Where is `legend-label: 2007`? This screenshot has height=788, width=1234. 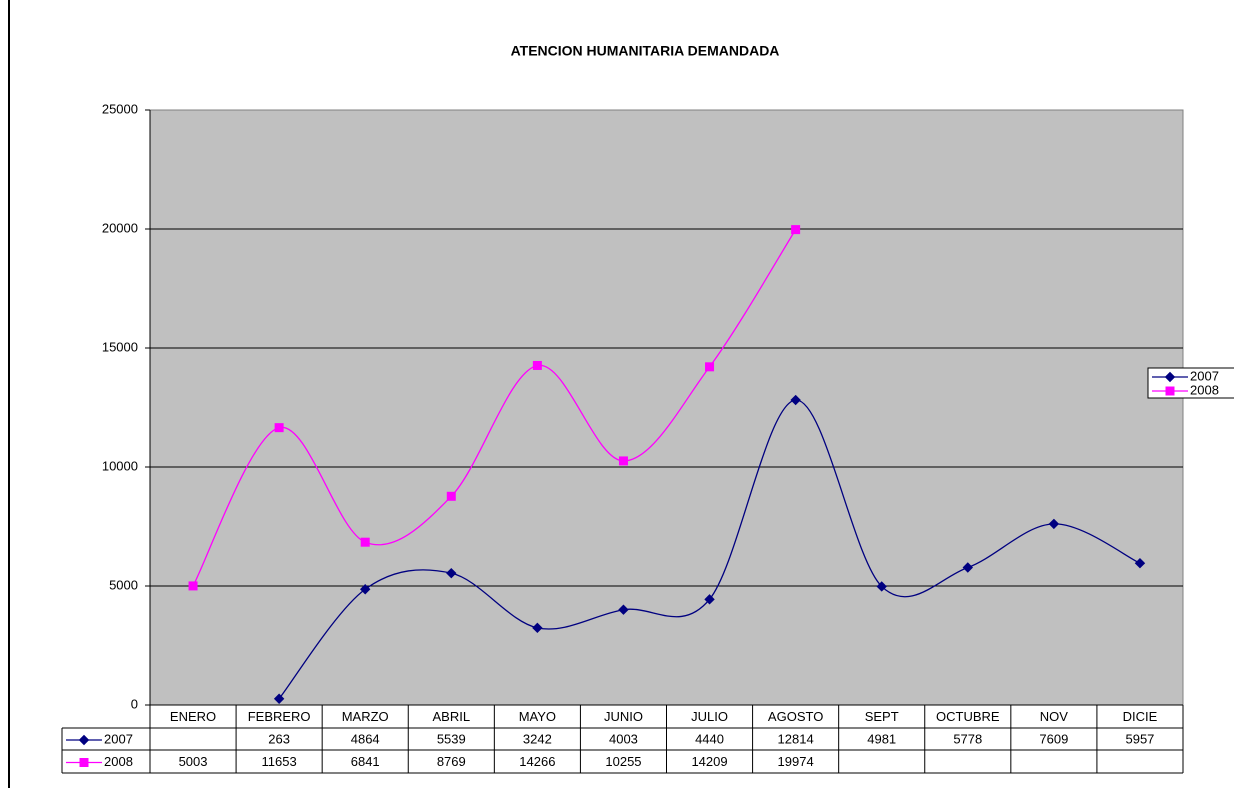
legend-label: 2007 is located at coordinates (1204, 375).